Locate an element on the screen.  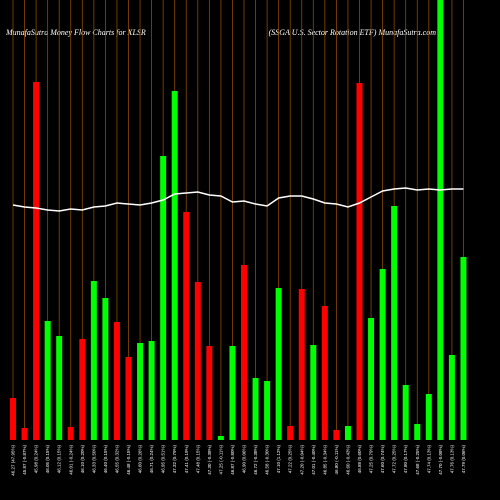
x-tick-label: 46.01 (-0.24%) is located at coordinates (70, 460).